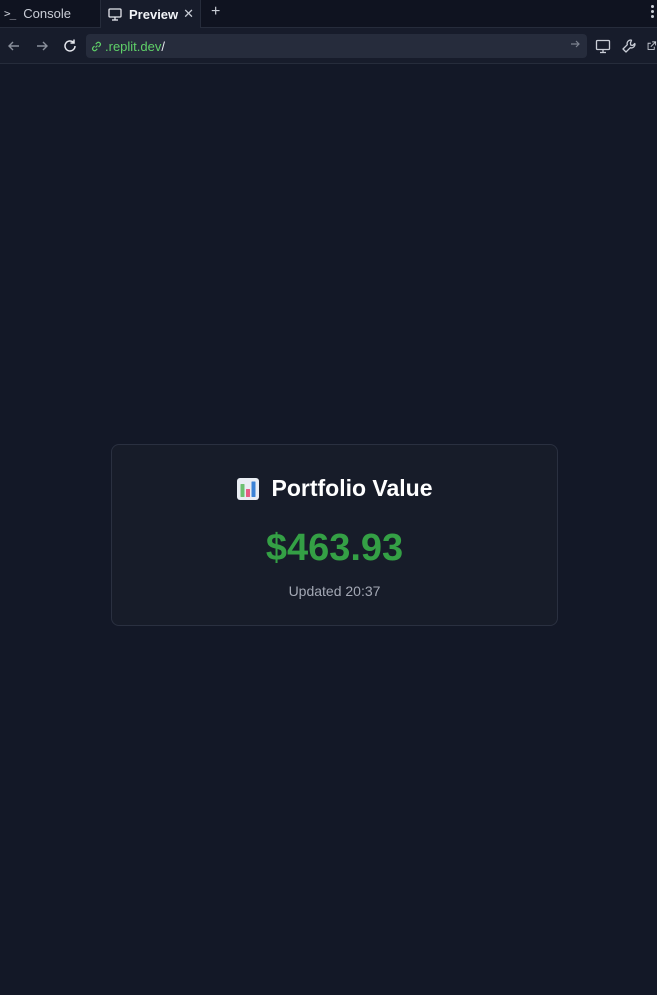  Describe the element at coordinates (336, 46) in the screenshot. I see `url-field: .replit.dev /` at that location.